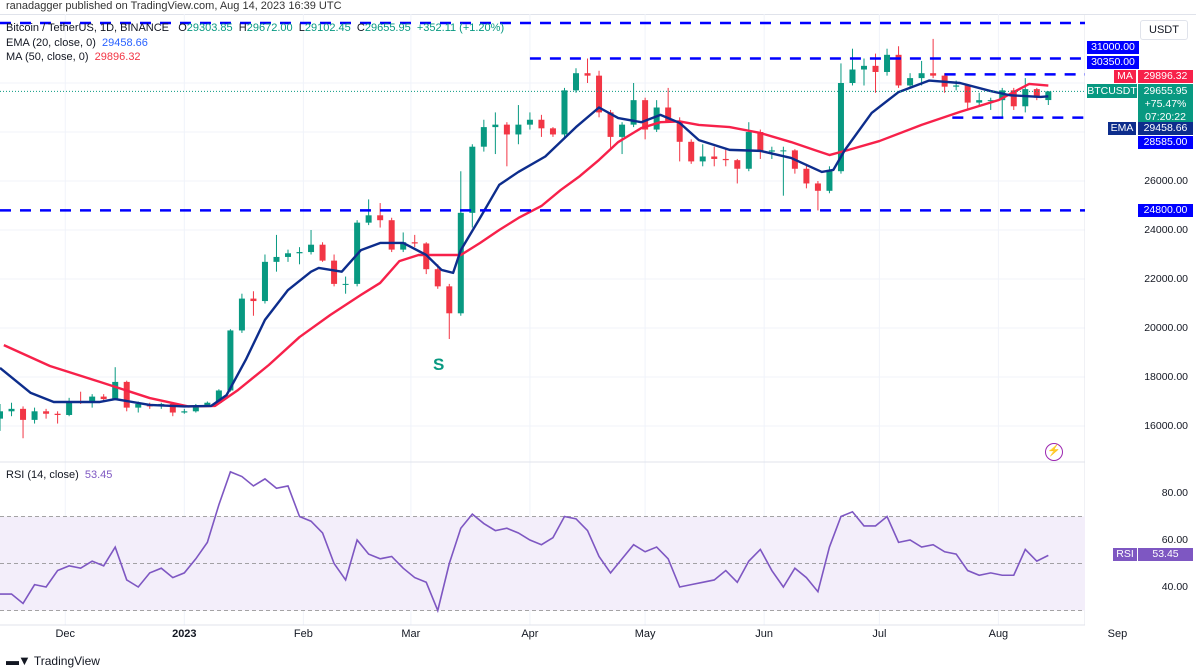  Describe the element at coordinates (1165, 128) in the screenshot. I see `ema-price-tag: 29458.66` at that location.